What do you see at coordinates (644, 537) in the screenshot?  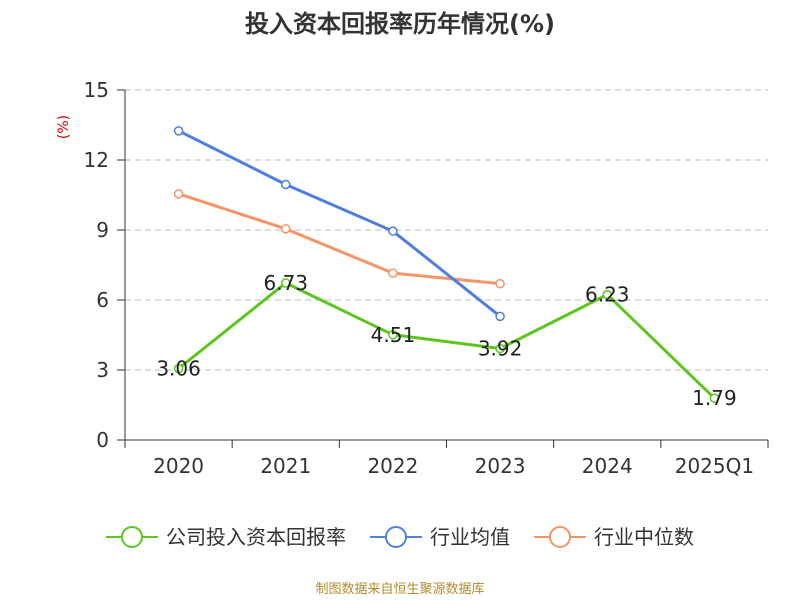 I see `legend-label: 行业中位数` at bounding box center [644, 537].